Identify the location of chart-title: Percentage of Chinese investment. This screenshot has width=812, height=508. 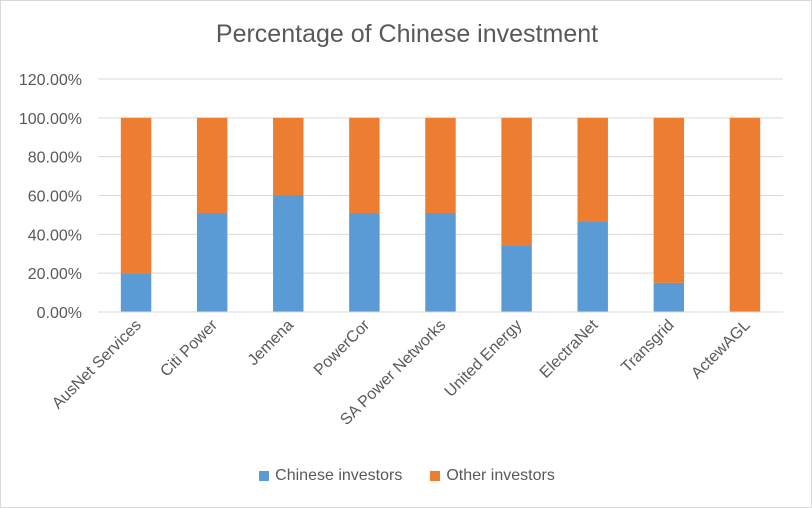
(407, 34).